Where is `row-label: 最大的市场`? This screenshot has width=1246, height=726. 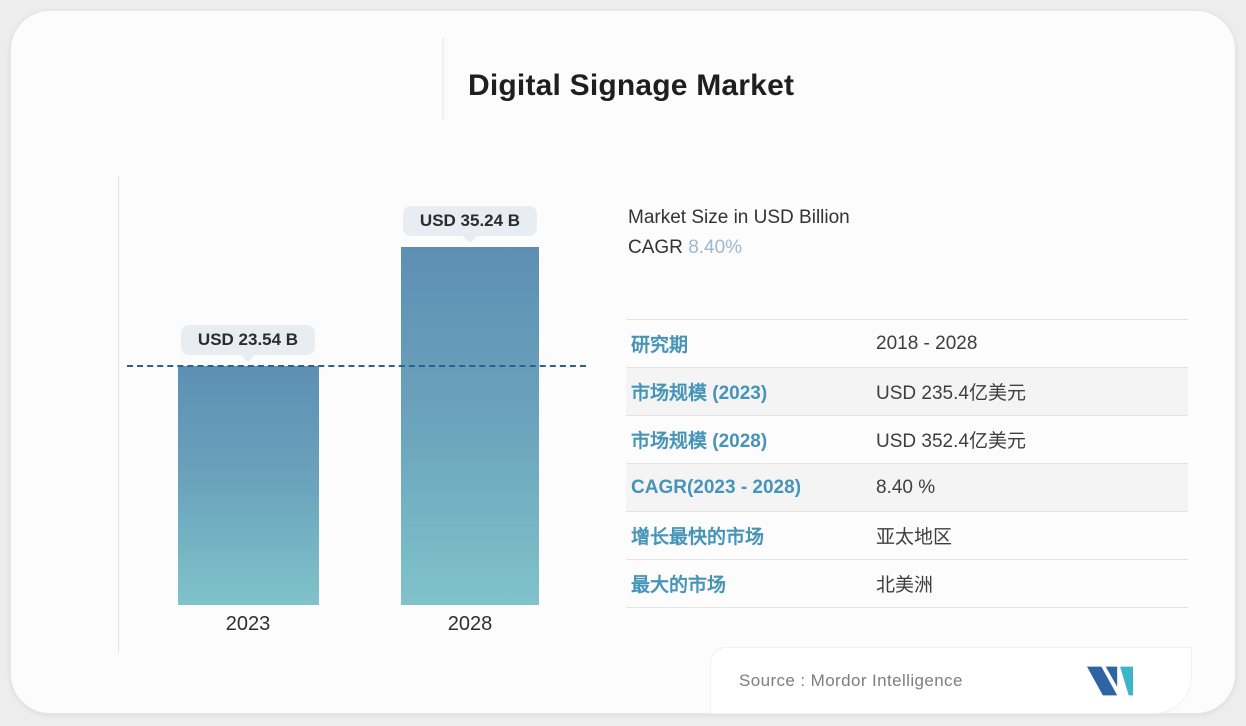
row-label: 最大的市场 is located at coordinates (679, 585).